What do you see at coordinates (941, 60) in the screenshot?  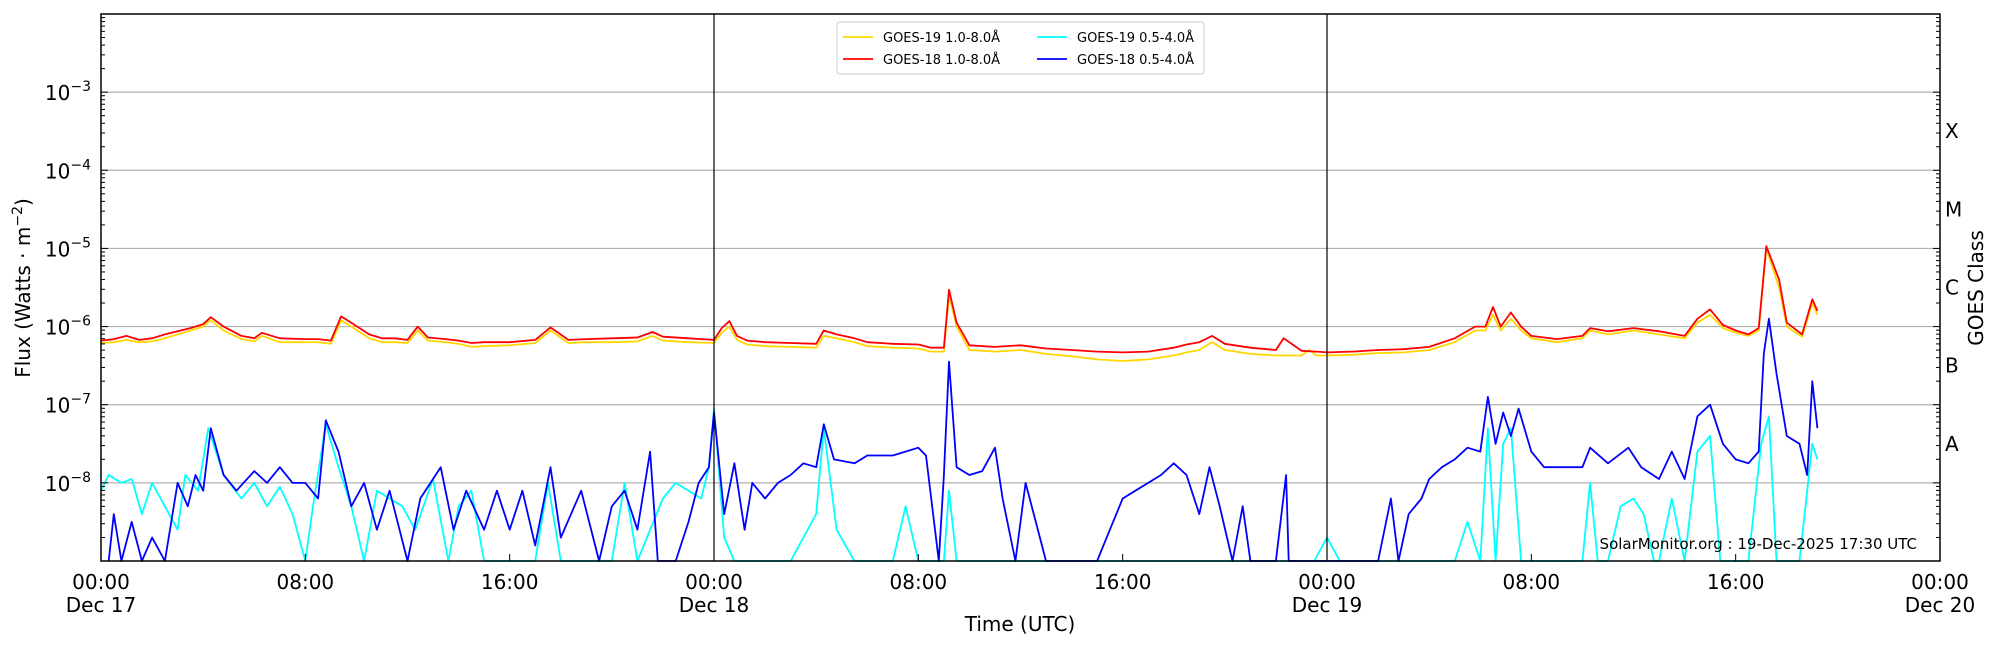 I see `legend-label: GOES-18 1.0-8.0Å` at bounding box center [941, 60].